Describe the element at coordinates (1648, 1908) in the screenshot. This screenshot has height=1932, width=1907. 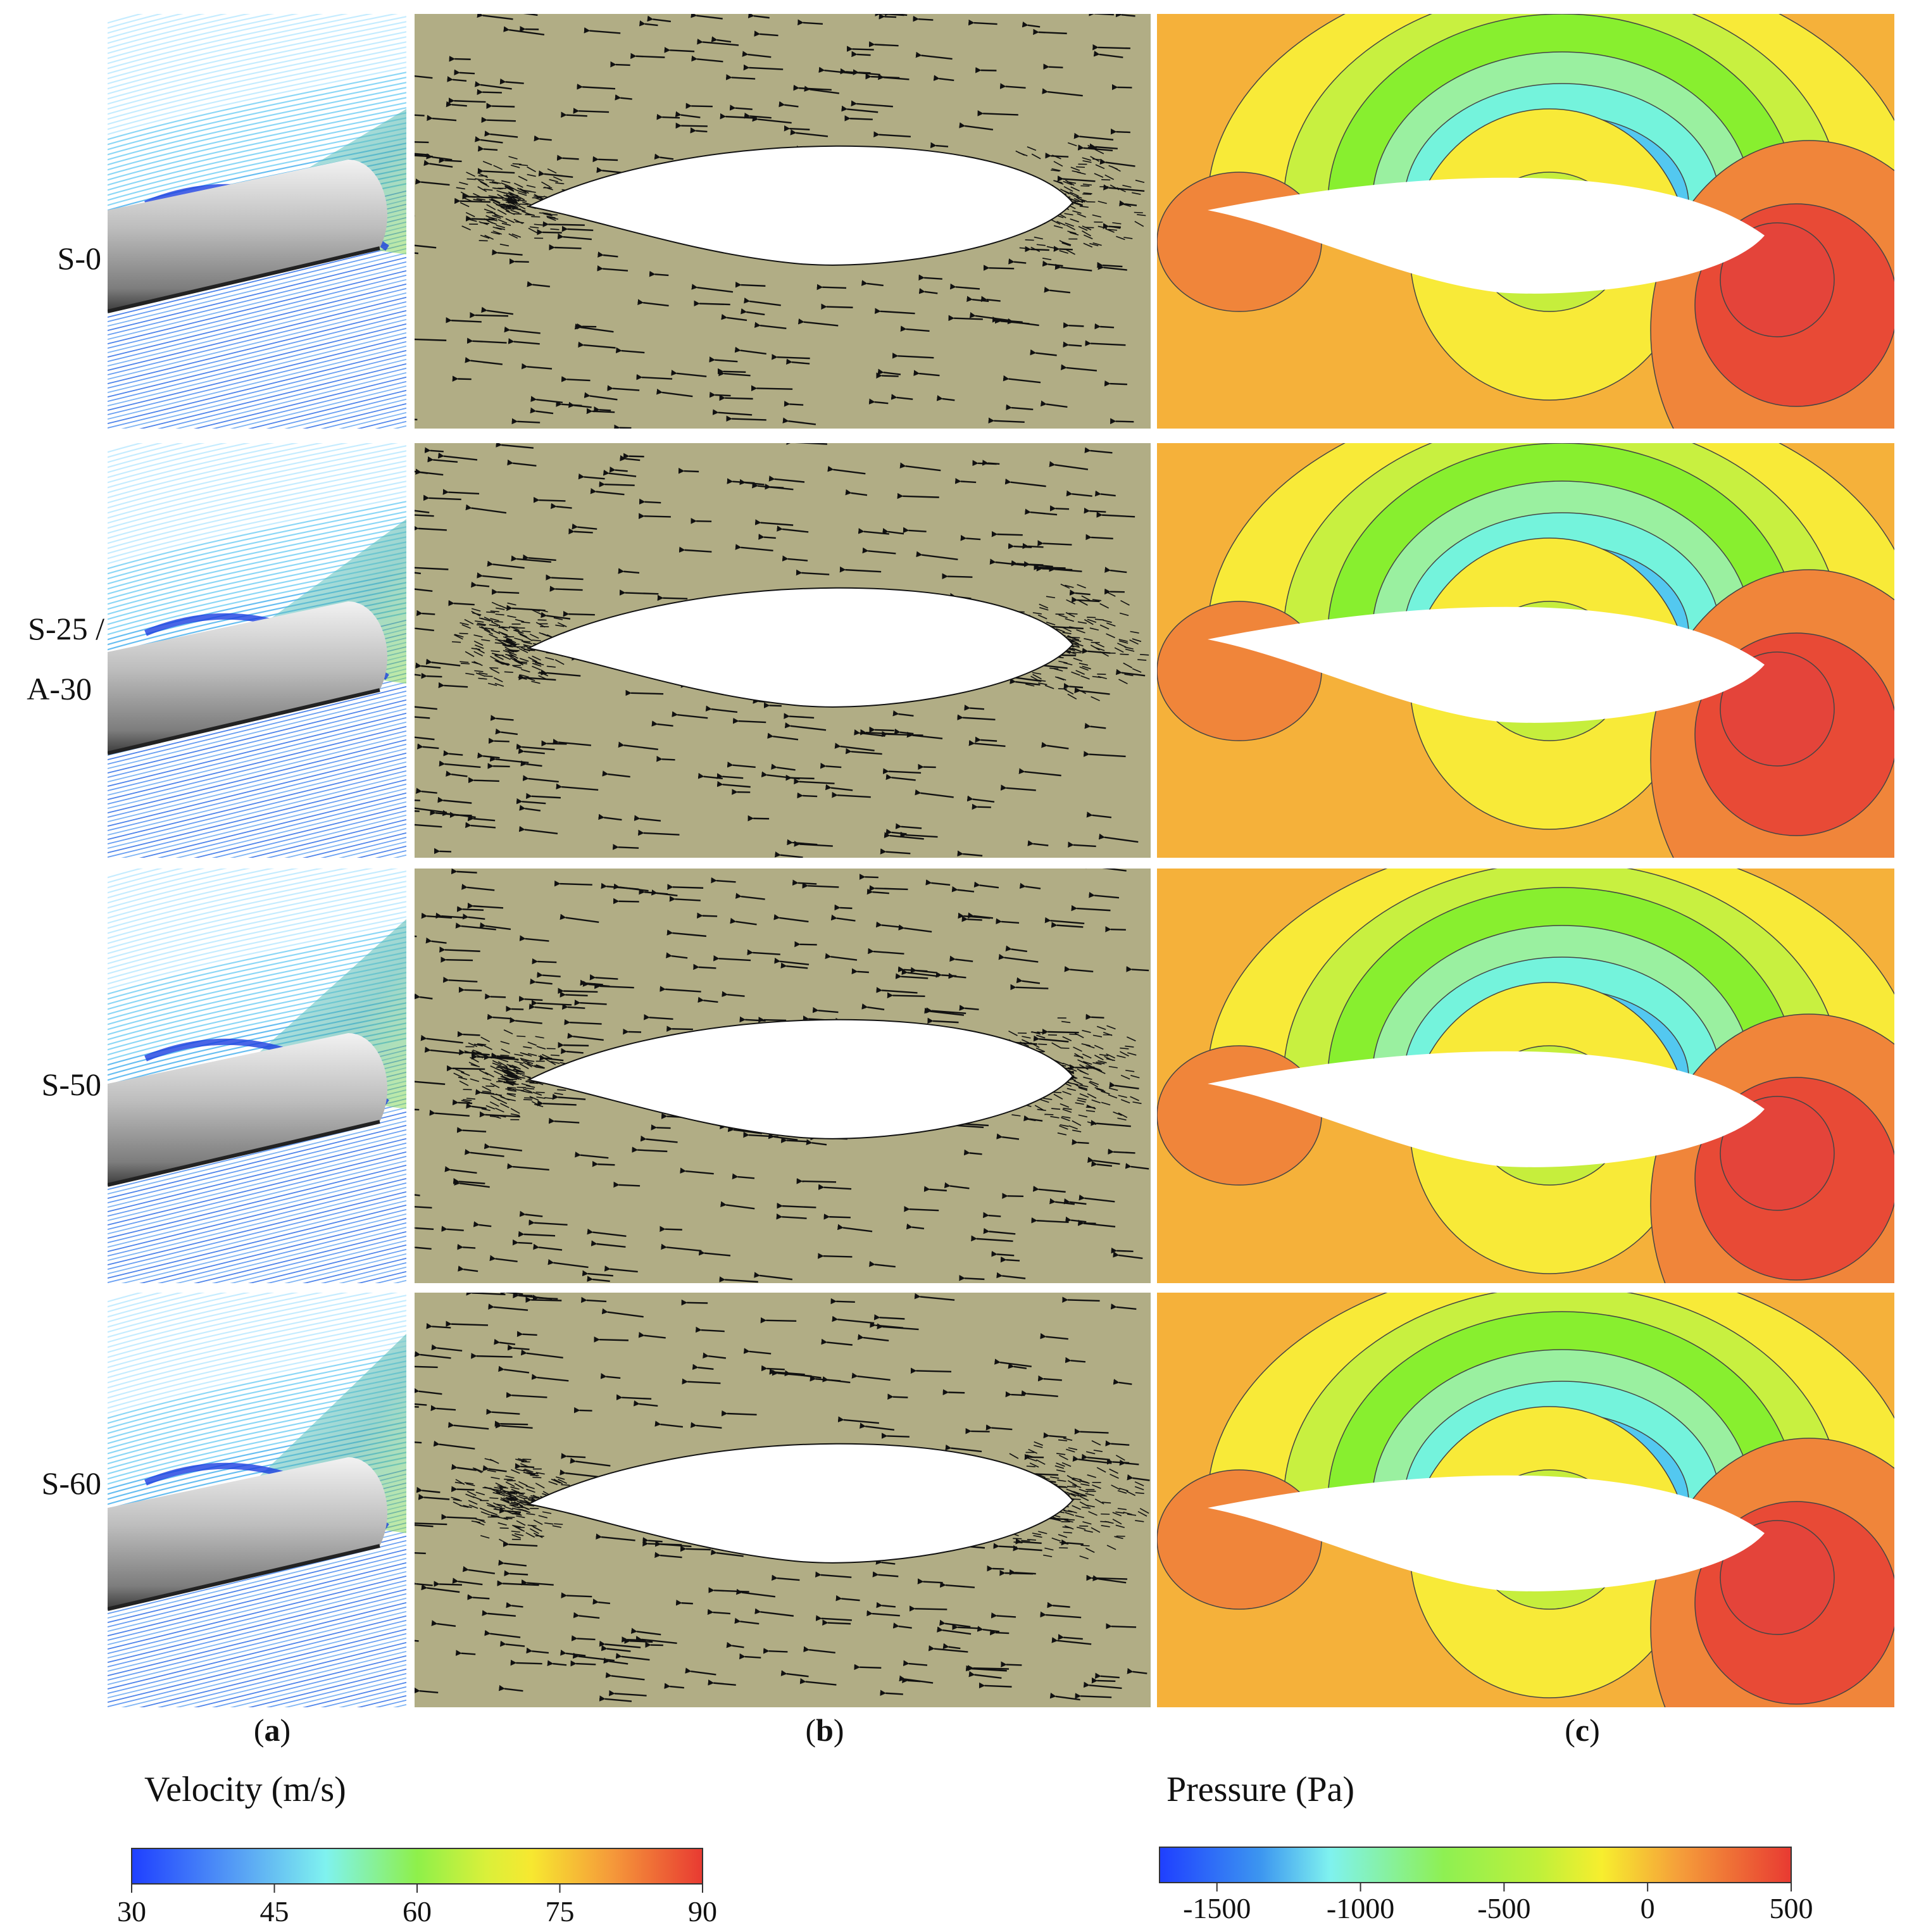
I see `pressure-tick-label: 0` at that location.